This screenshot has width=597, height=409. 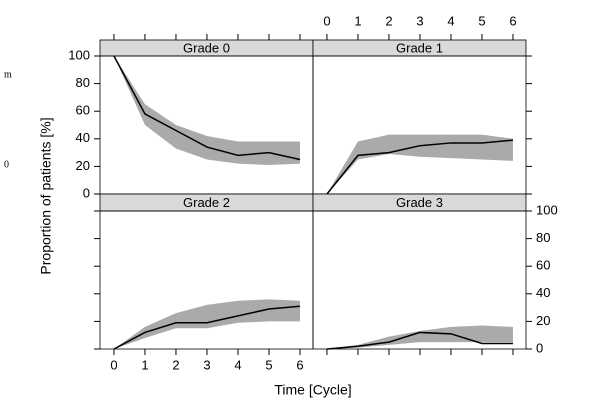 What do you see at coordinates (206, 47) in the screenshot?
I see `panel-title: Grade 0` at bounding box center [206, 47].